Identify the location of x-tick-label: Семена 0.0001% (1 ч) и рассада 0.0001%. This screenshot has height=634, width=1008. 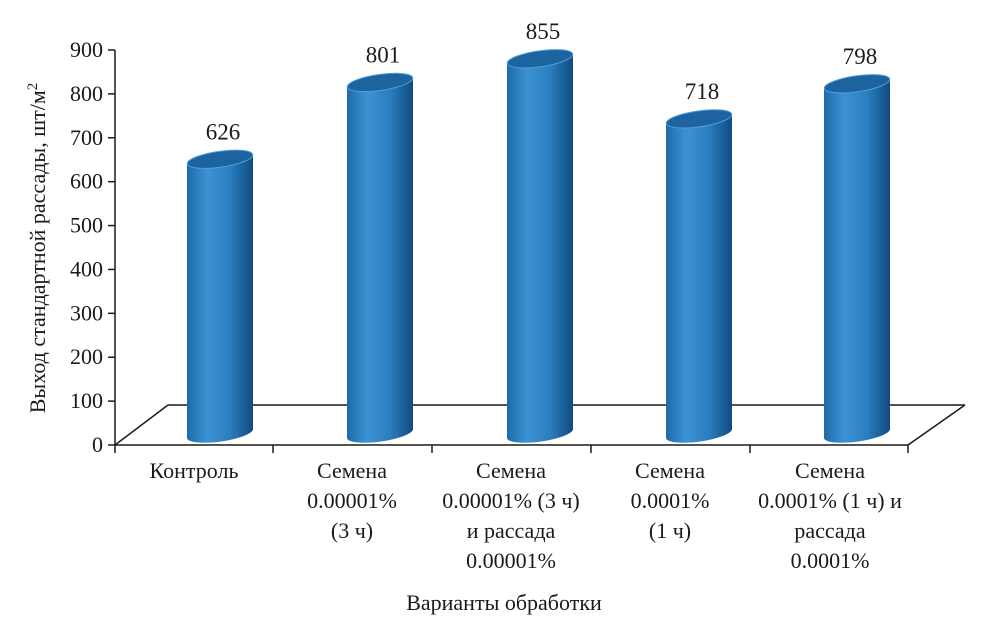
(830, 515).